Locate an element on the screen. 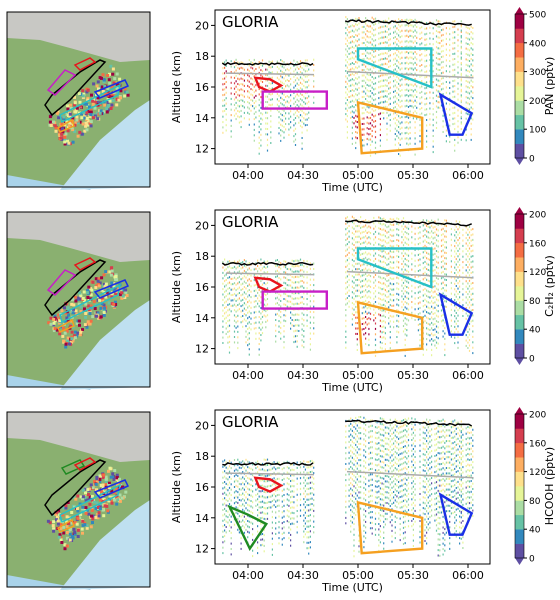 This screenshot has height=600, width=560. x-tick-label: 05:30 is located at coordinates (413, 375).